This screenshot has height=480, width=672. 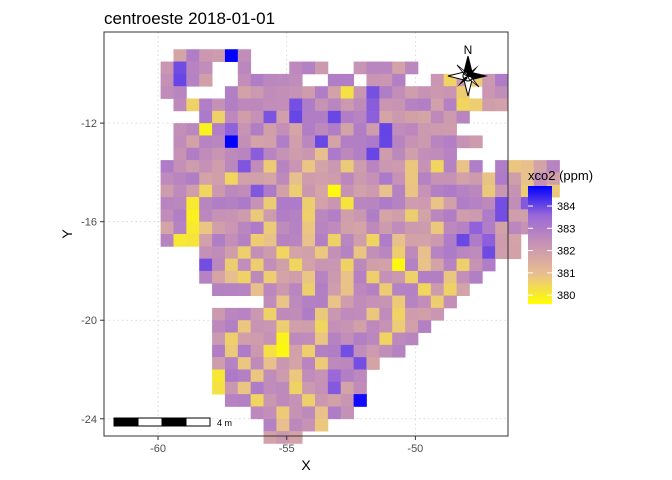 I want to click on y-tick-label: -20, so click(x=89, y=321).